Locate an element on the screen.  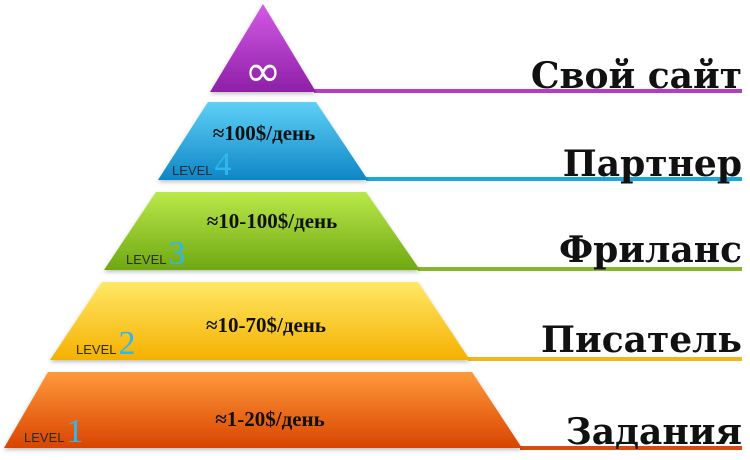
tier-level3-shape is located at coordinates (262, 231).